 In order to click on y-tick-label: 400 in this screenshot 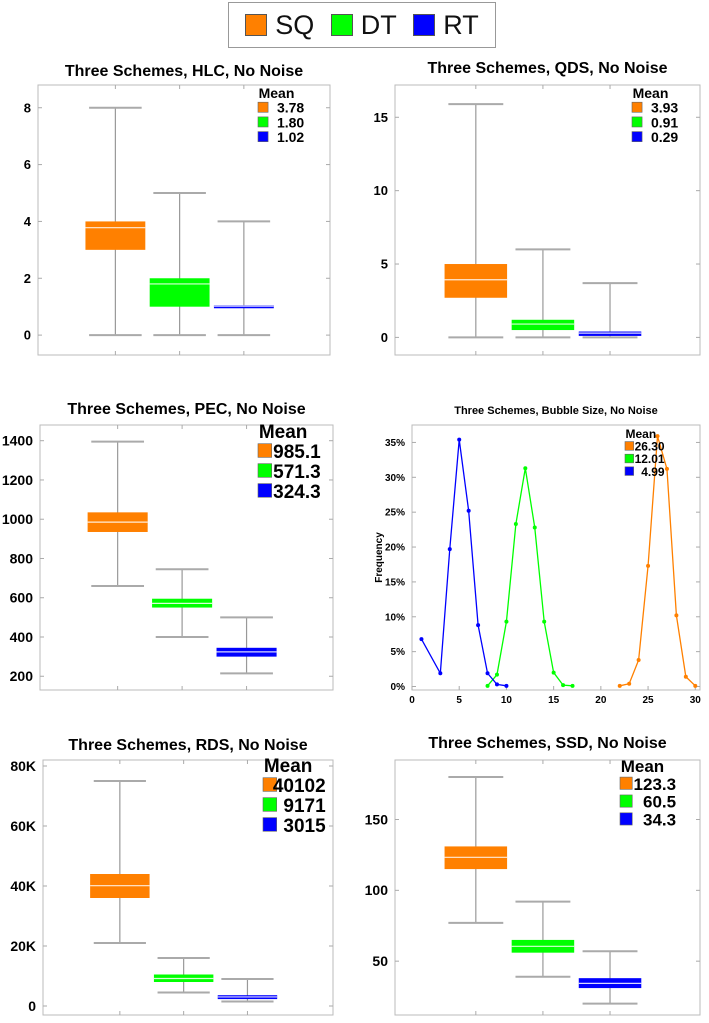, I will do `click(22, 637)`.